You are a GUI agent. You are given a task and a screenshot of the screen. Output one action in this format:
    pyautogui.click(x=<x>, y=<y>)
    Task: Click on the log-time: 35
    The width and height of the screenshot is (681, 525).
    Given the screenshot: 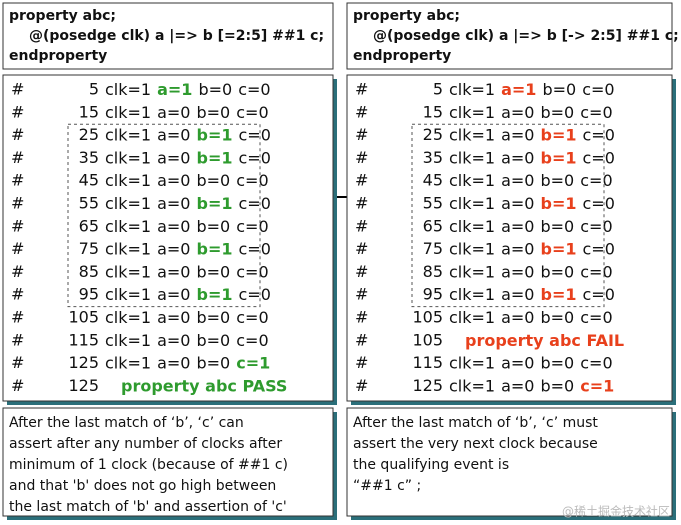 What is the action you would take?
    pyautogui.click(x=433, y=157)
    